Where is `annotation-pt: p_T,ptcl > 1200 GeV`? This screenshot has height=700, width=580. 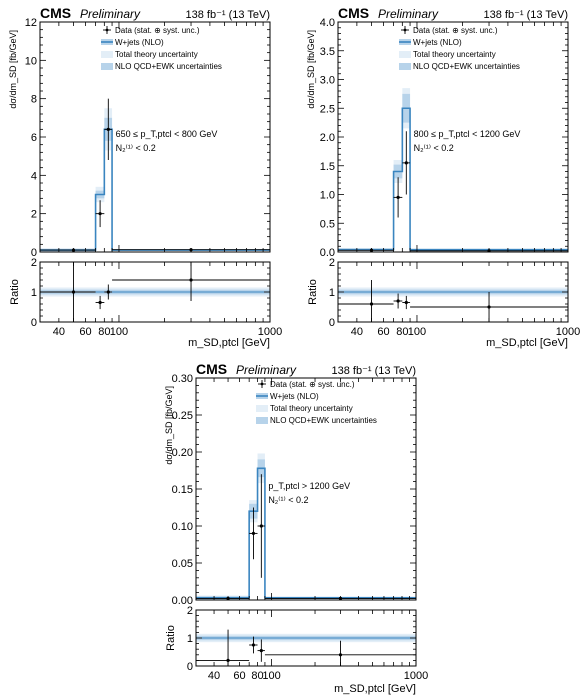 annotation-pt: p_T,ptcl > 1200 GeV is located at coordinates (309, 486).